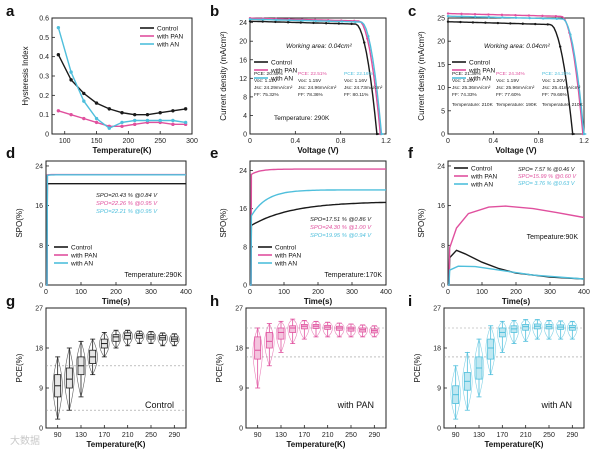 The height and width of the screenshot is (450, 592). Describe the element at coordinates (44, 57) in the screenshot. I see `y-tick-label: 0.4` at that location.